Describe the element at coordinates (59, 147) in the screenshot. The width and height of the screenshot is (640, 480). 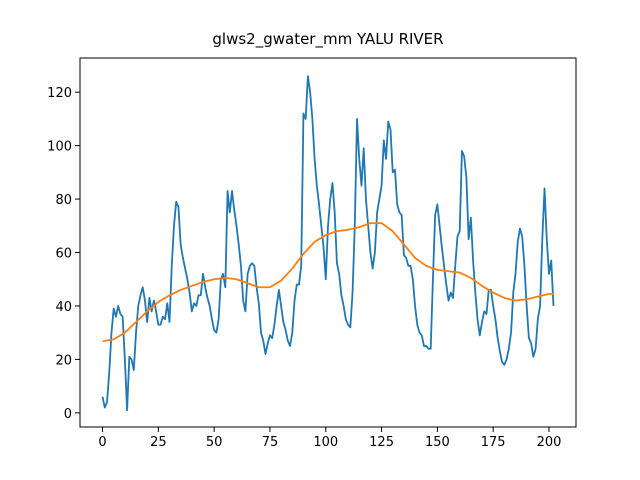
I see `y-tick-label: 100` at that location.